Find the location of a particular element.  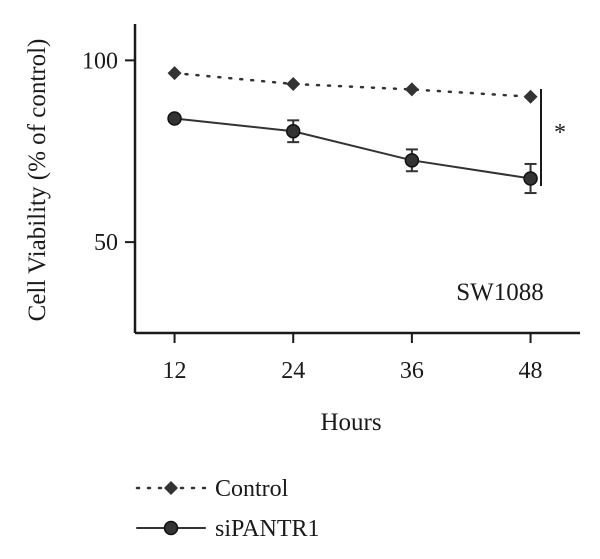

legend-label: Control is located at coordinates (252, 489).